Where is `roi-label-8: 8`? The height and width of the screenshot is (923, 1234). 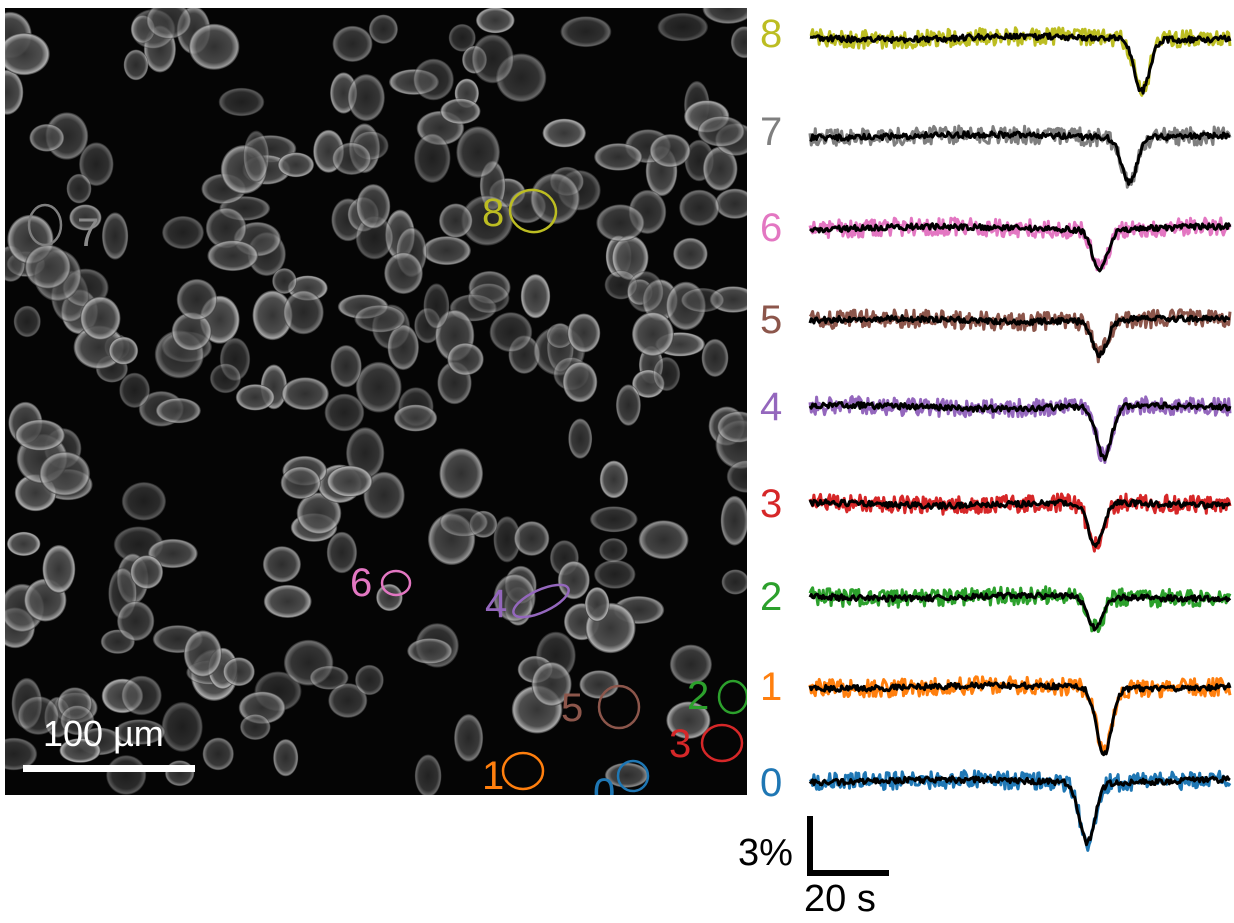 roi-label-8: 8 is located at coordinates (493, 213).